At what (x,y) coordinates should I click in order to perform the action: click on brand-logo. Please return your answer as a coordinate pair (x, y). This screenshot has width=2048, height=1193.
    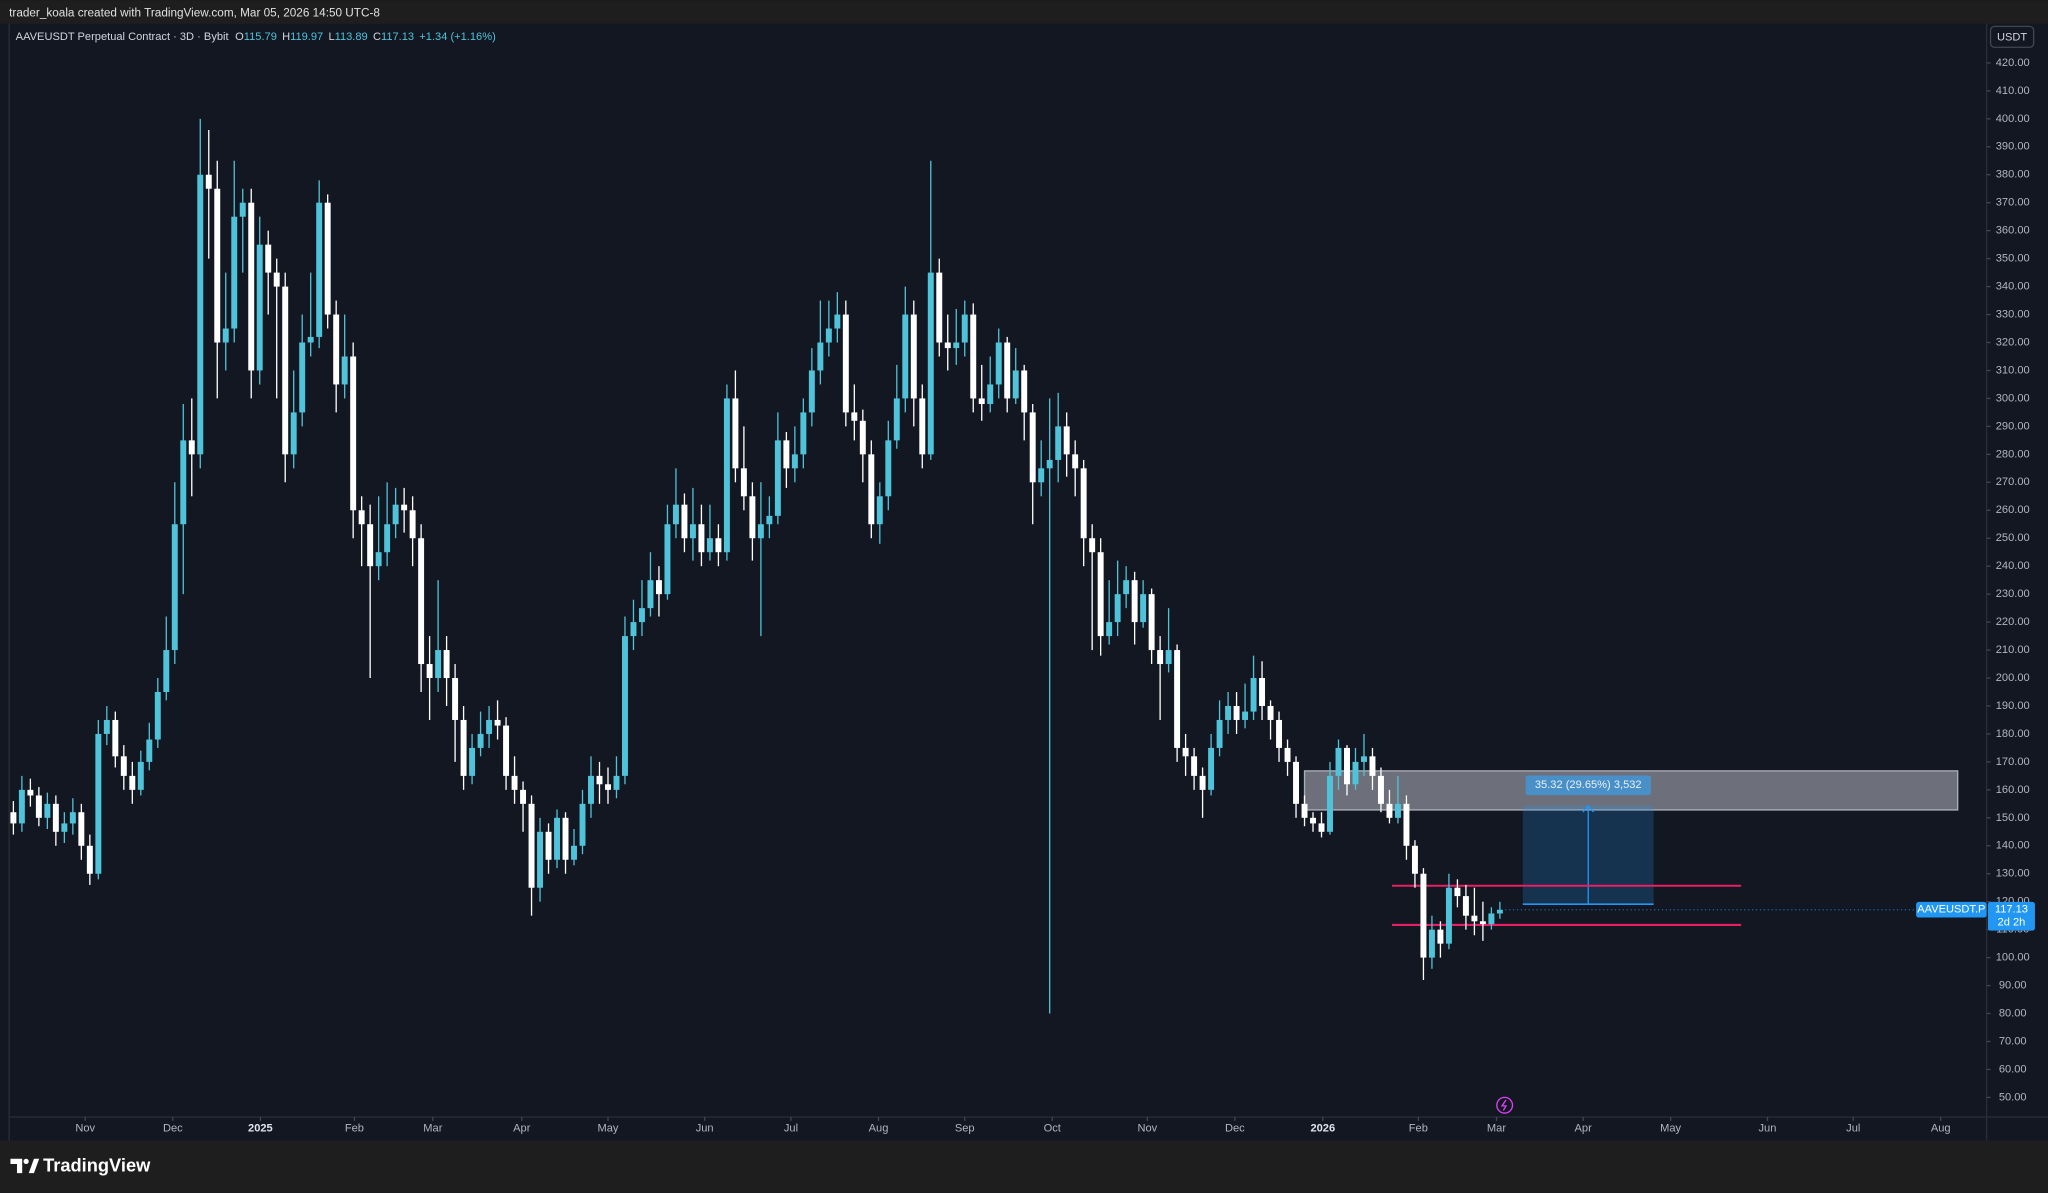
    Looking at the image, I should click on (25, 1166).